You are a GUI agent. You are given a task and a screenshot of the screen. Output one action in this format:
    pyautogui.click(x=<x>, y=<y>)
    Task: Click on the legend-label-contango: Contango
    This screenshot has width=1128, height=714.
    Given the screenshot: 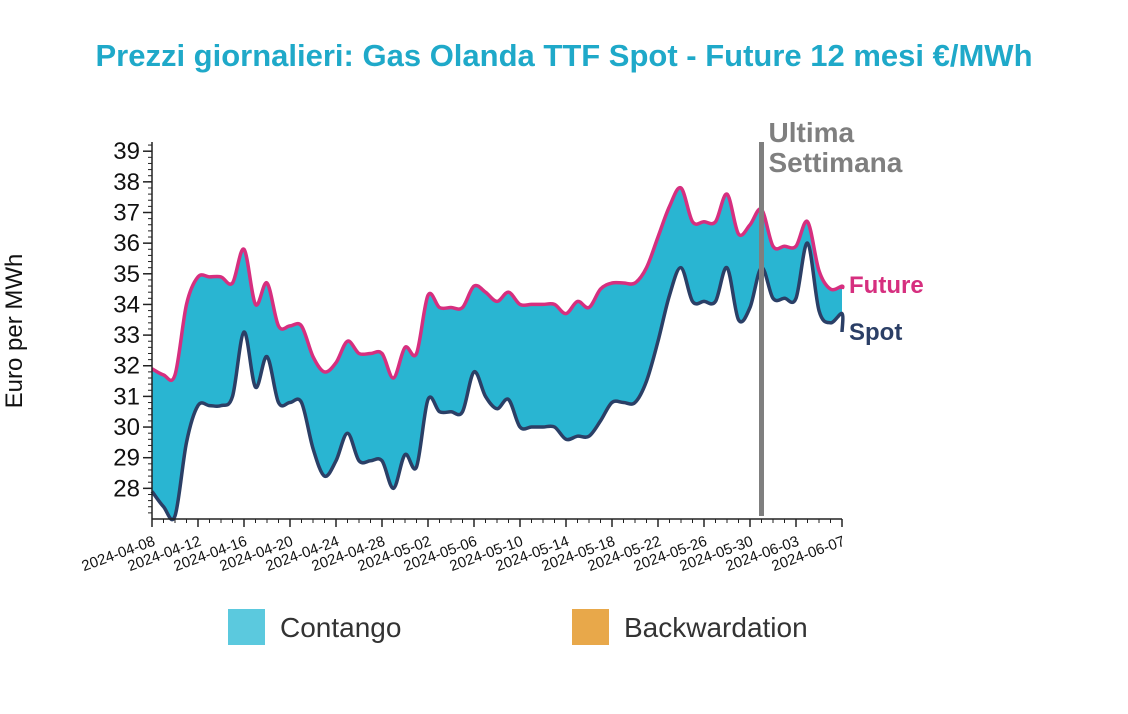 What is the action you would take?
    pyautogui.click(x=340, y=627)
    